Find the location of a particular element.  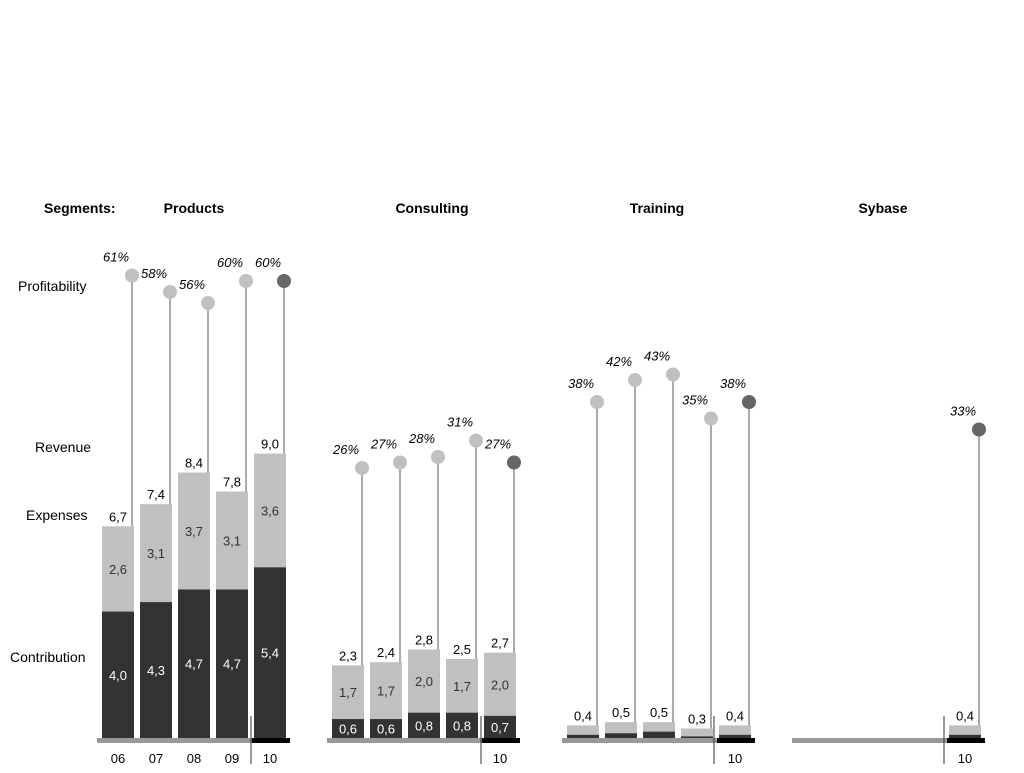

expenses-label-products-2: 3,7 is located at coordinates (194, 531).